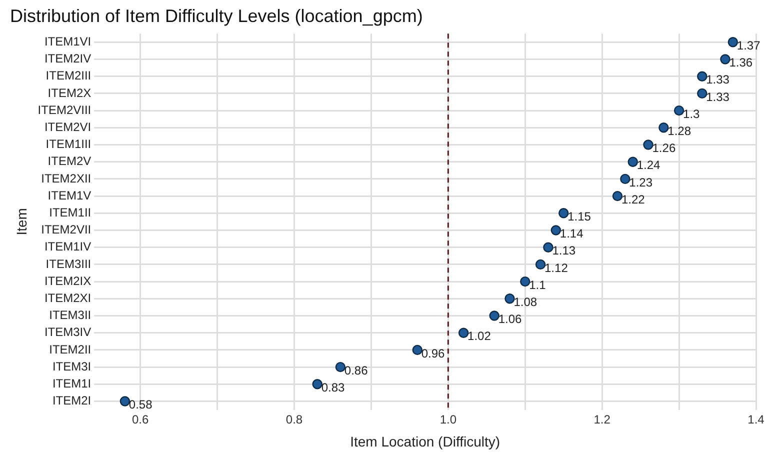 This screenshot has width=770, height=459. I want to click on data-label: 1.22, so click(633, 199).